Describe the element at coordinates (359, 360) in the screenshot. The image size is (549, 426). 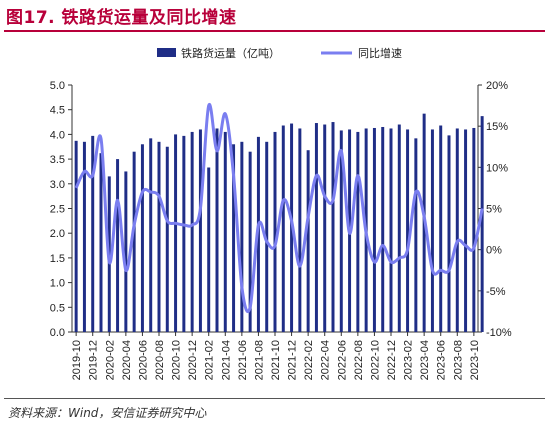
I see `x-tick-label: 2022-08` at that location.